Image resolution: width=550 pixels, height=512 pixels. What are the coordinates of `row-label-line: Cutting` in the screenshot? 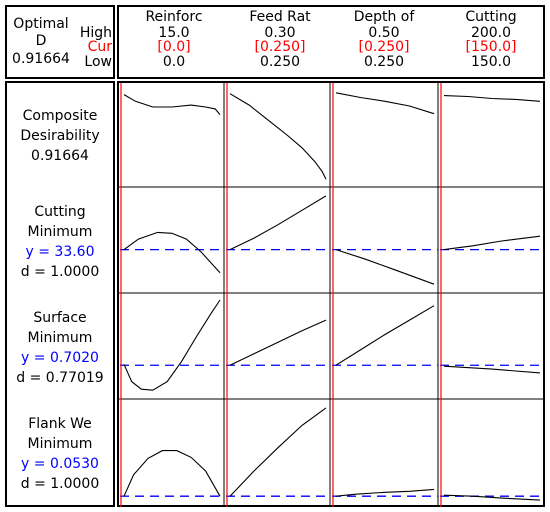 It's located at (59, 212).